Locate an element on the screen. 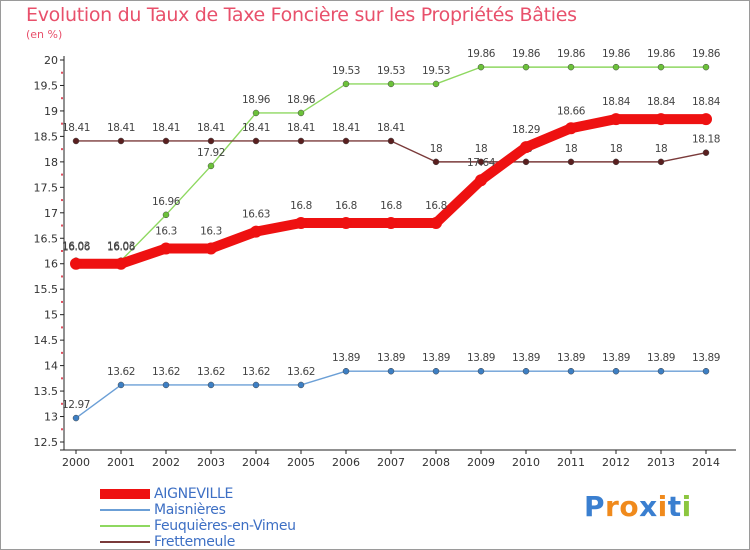 The width and height of the screenshot is (750, 550). x-tick-label: 2002 is located at coordinates (166, 462).